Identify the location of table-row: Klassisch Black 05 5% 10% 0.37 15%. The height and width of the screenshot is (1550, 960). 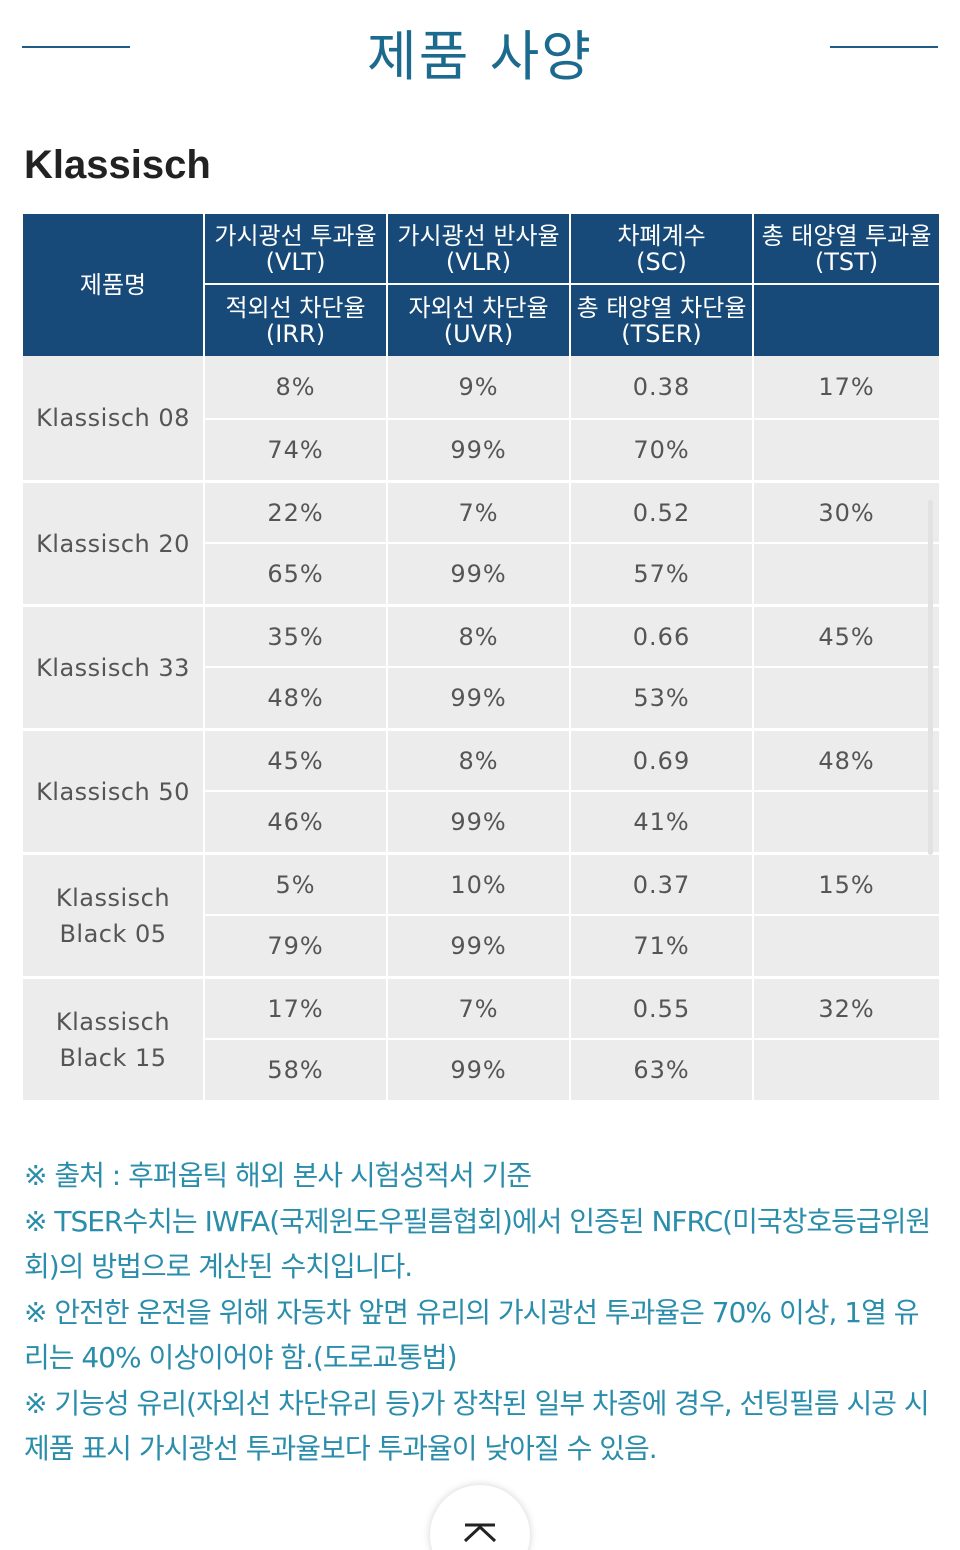
(481, 914).